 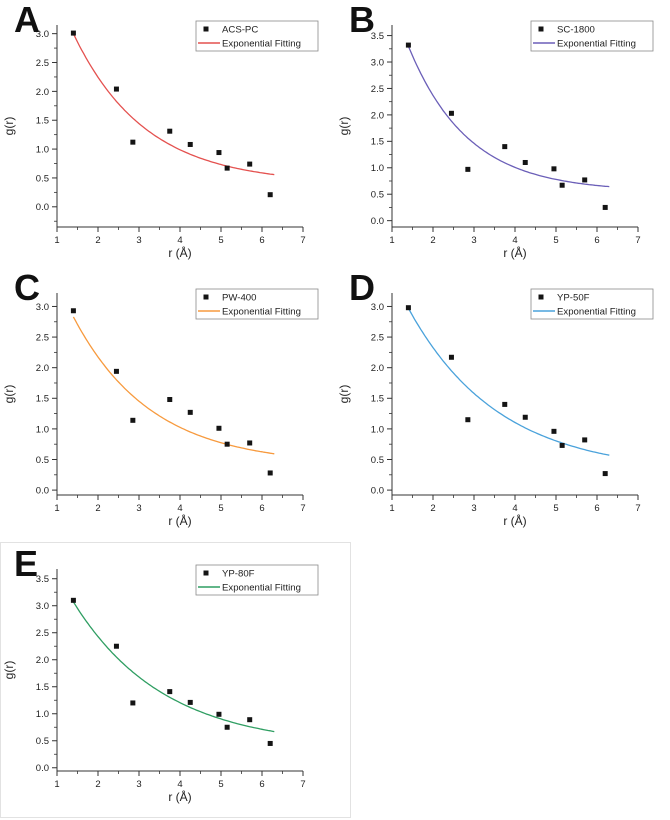 I want to click on panel-label-a: A, so click(x=27, y=20).